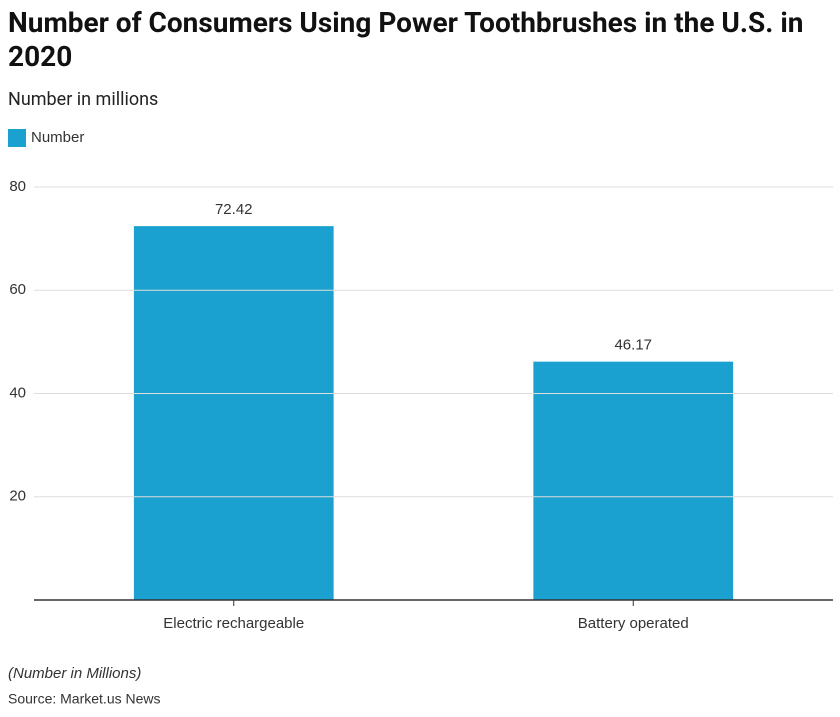  What do you see at coordinates (17, 392) in the screenshot?
I see `y-tick-label: 40` at bounding box center [17, 392].